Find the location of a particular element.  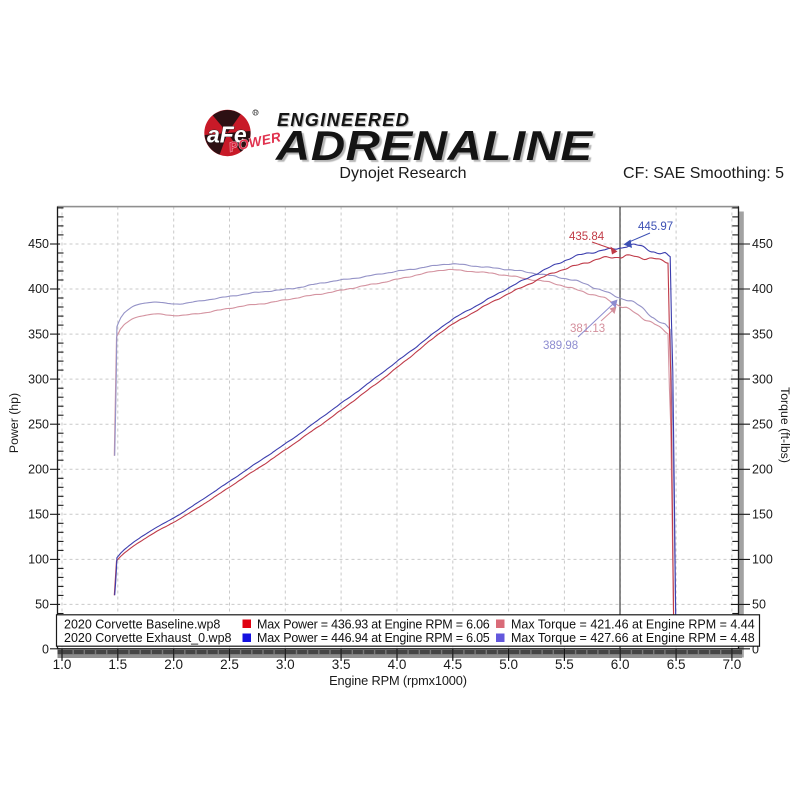

svg-text: R is located at coordinates (256, 114).